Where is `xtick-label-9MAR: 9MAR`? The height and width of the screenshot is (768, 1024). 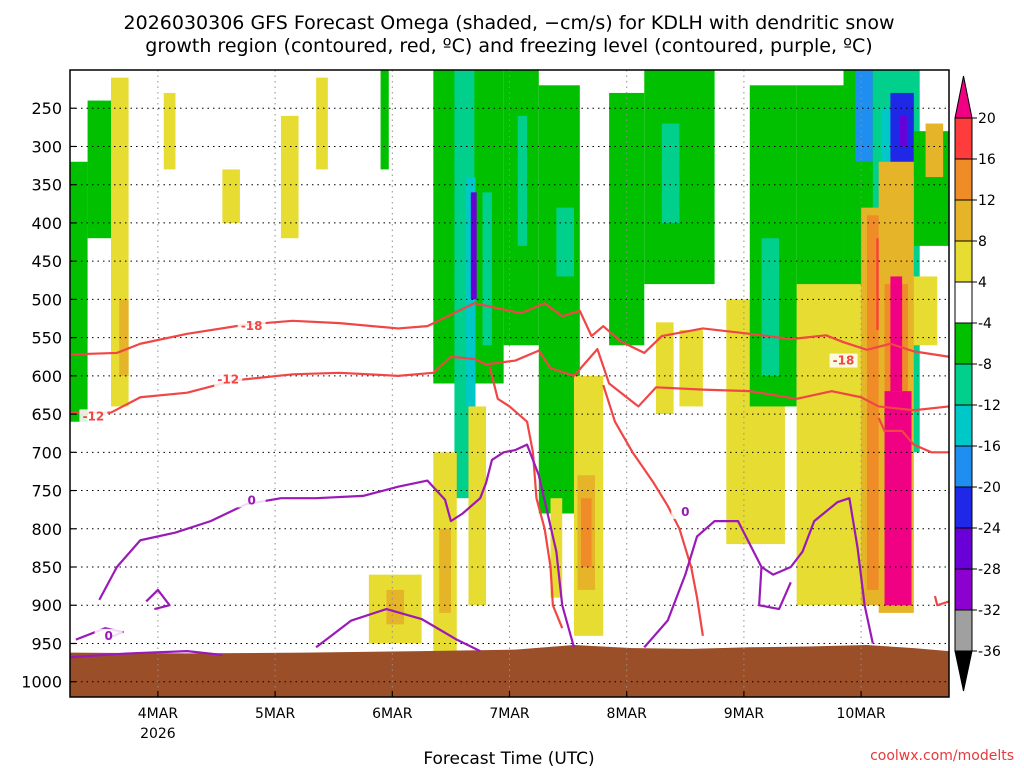
xtick-label-9MAR: 9MAR is located at coordinates (744, 714).